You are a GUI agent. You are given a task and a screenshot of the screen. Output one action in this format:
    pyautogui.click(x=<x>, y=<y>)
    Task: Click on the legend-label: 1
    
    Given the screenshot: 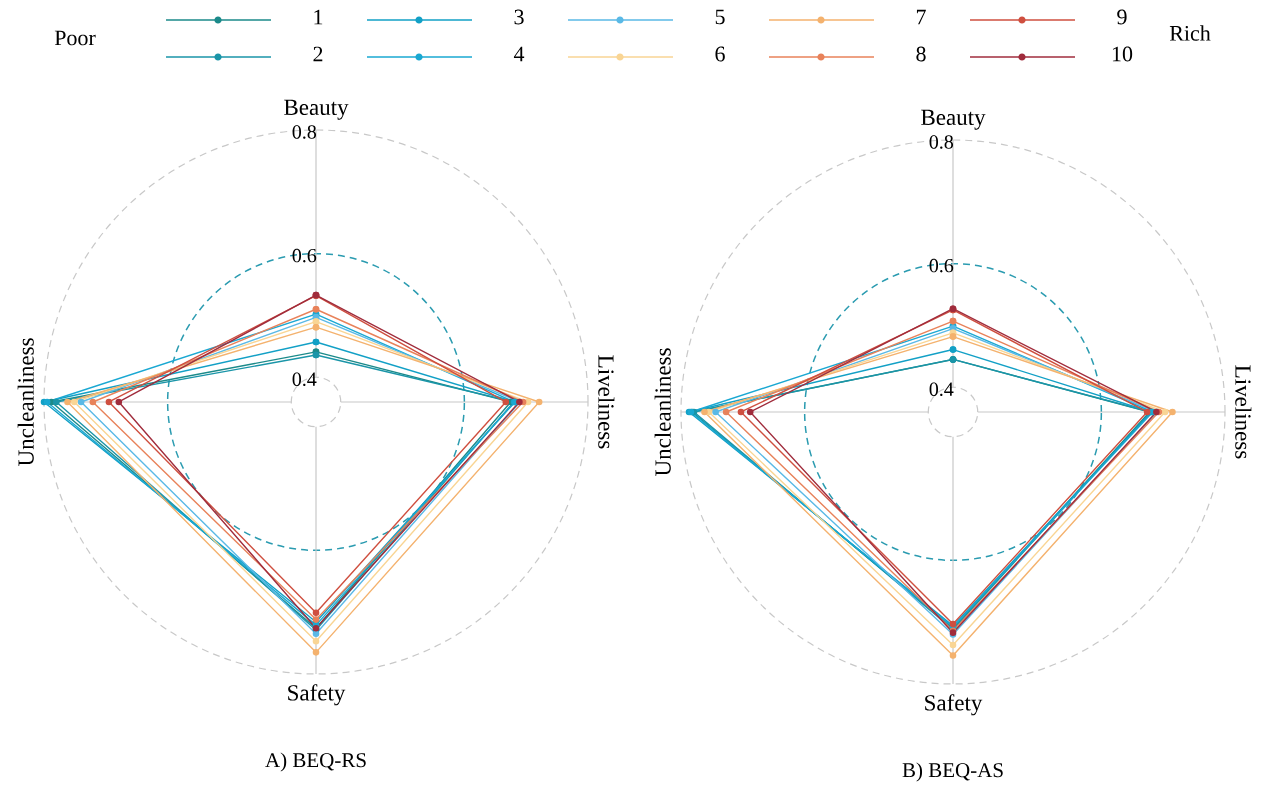 What is the action you would take?
    pyautogui.click(x=318, y=17)
    